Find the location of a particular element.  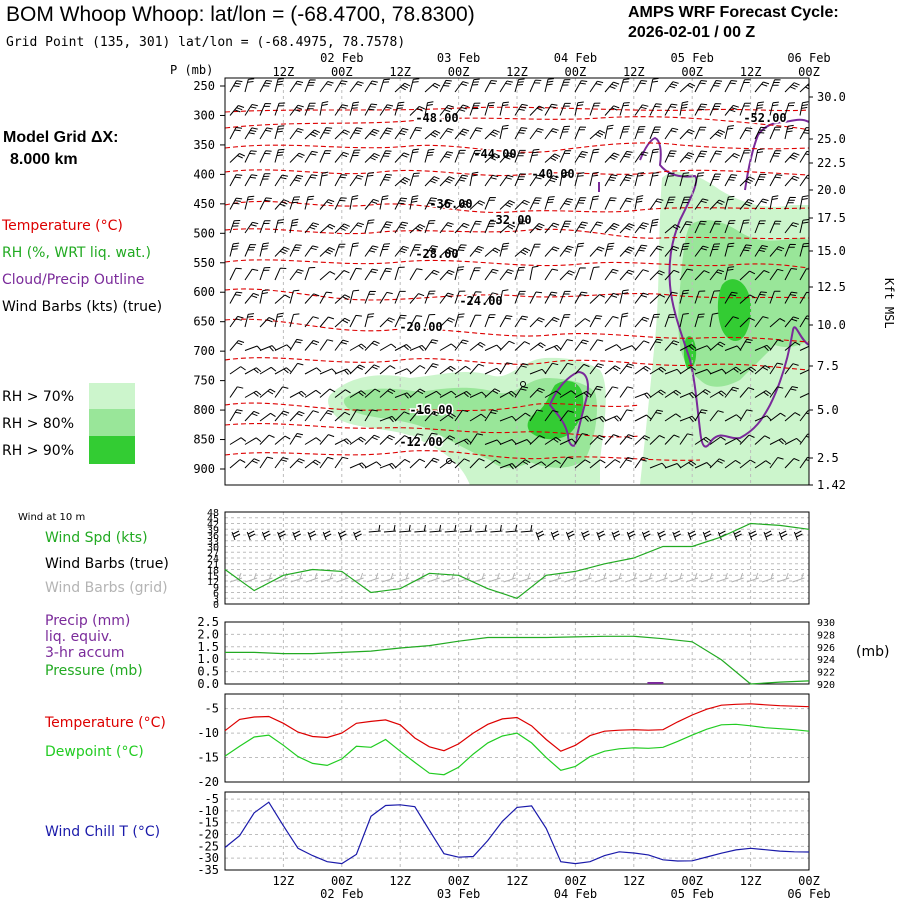

isotherm-minus28 is located at coordinates (517, 264).